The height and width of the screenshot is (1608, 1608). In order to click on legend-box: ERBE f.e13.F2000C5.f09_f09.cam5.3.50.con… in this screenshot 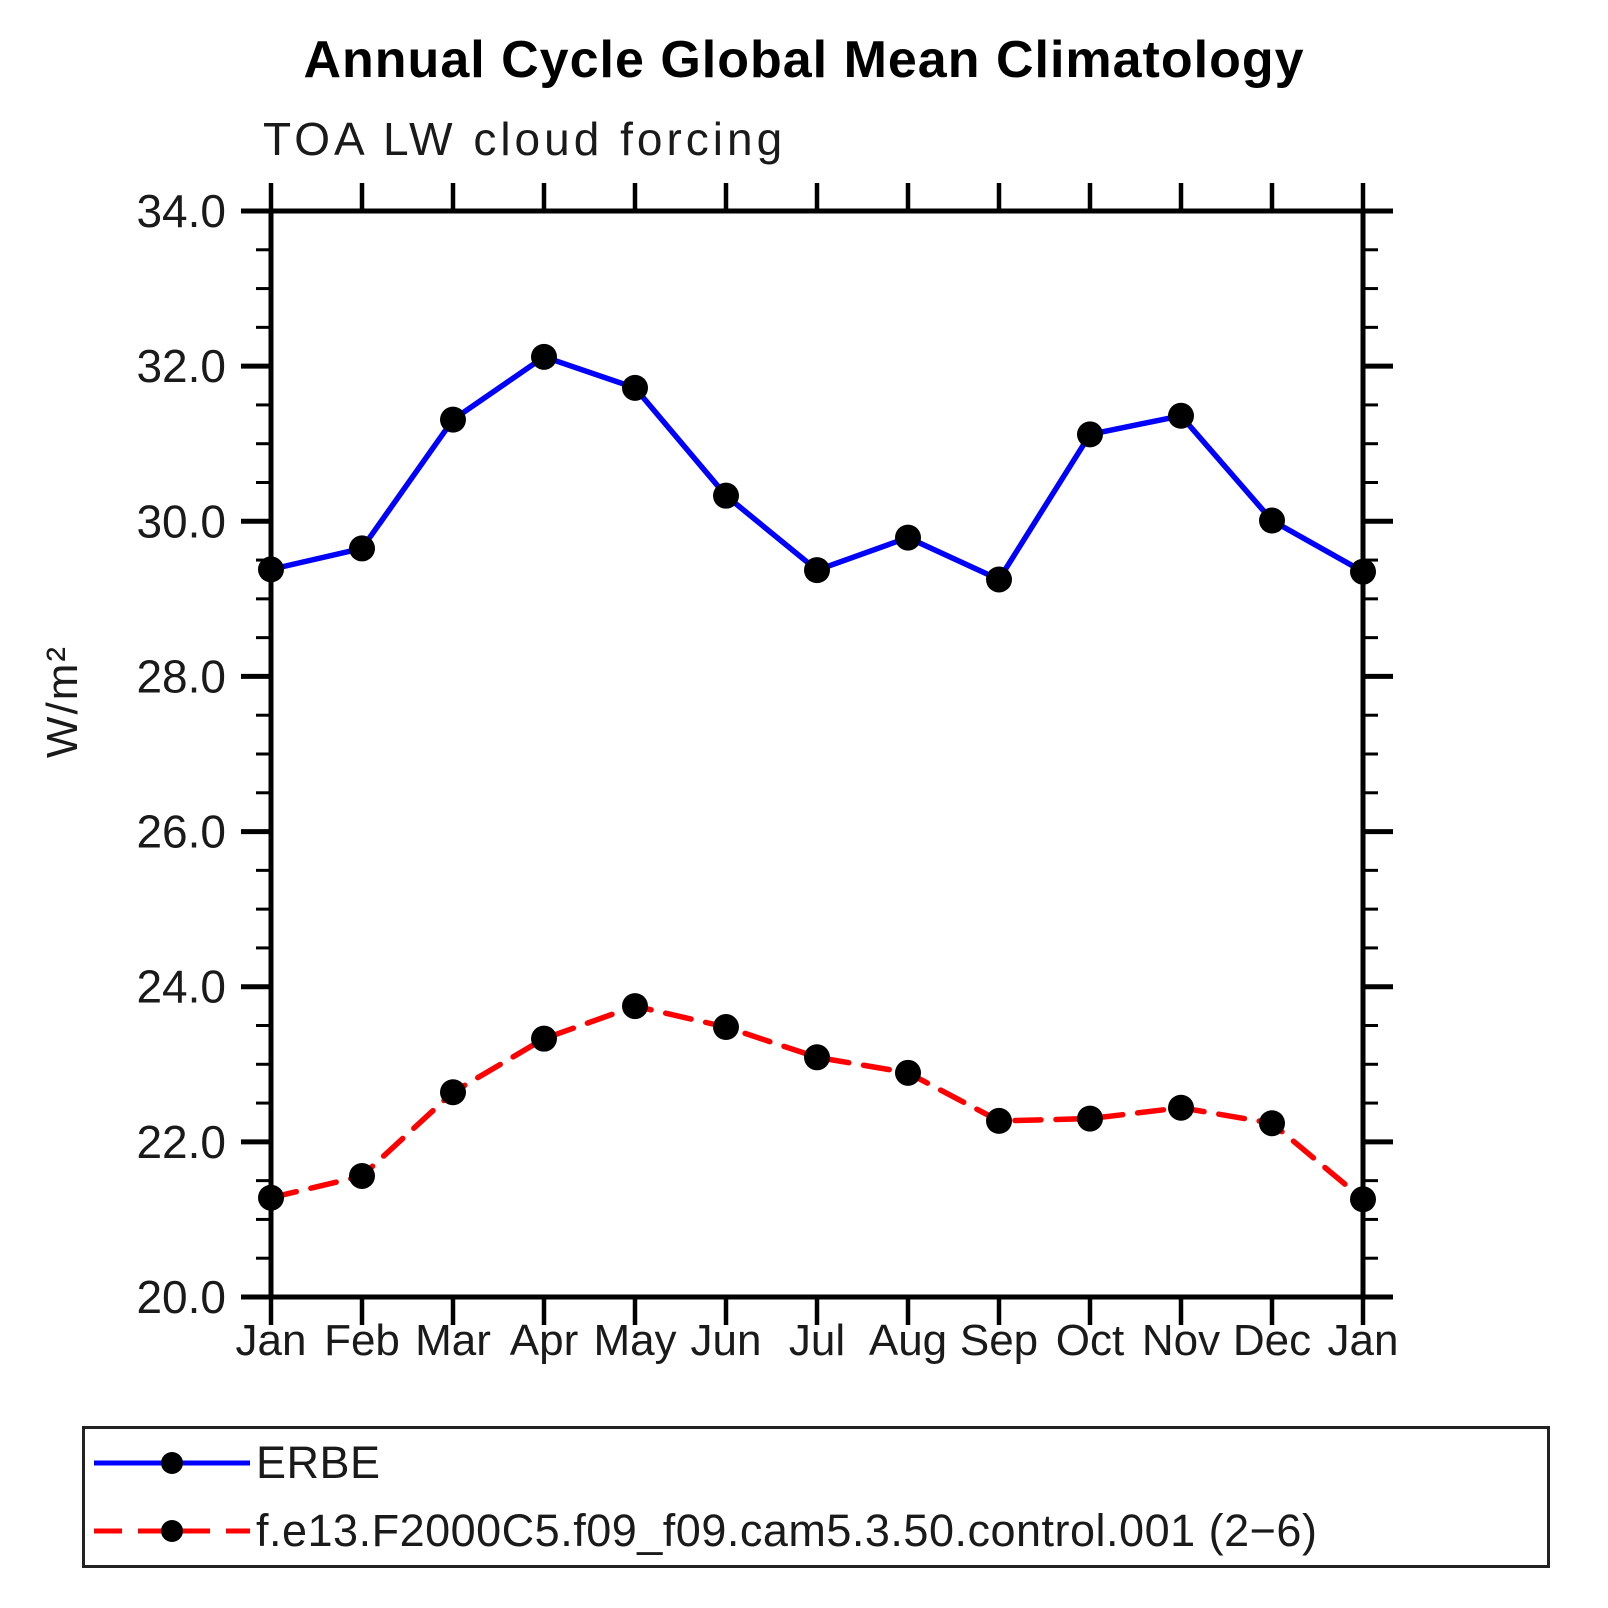, I will do `click(816, 1497)`.